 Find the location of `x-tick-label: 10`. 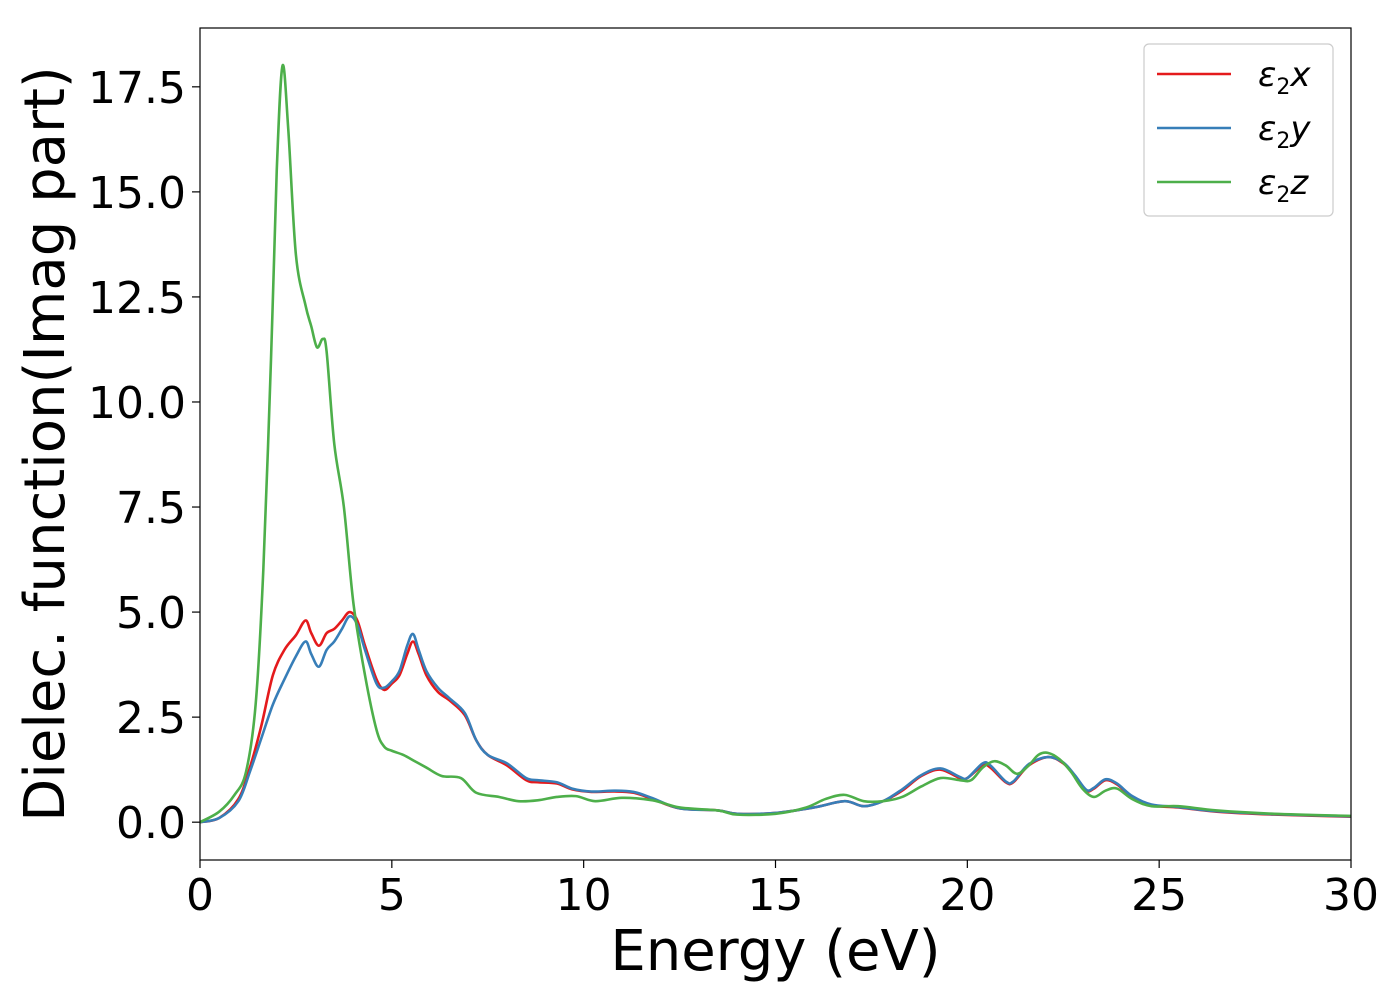

x-tick-label: 10 is located at coordinates (584, 895).